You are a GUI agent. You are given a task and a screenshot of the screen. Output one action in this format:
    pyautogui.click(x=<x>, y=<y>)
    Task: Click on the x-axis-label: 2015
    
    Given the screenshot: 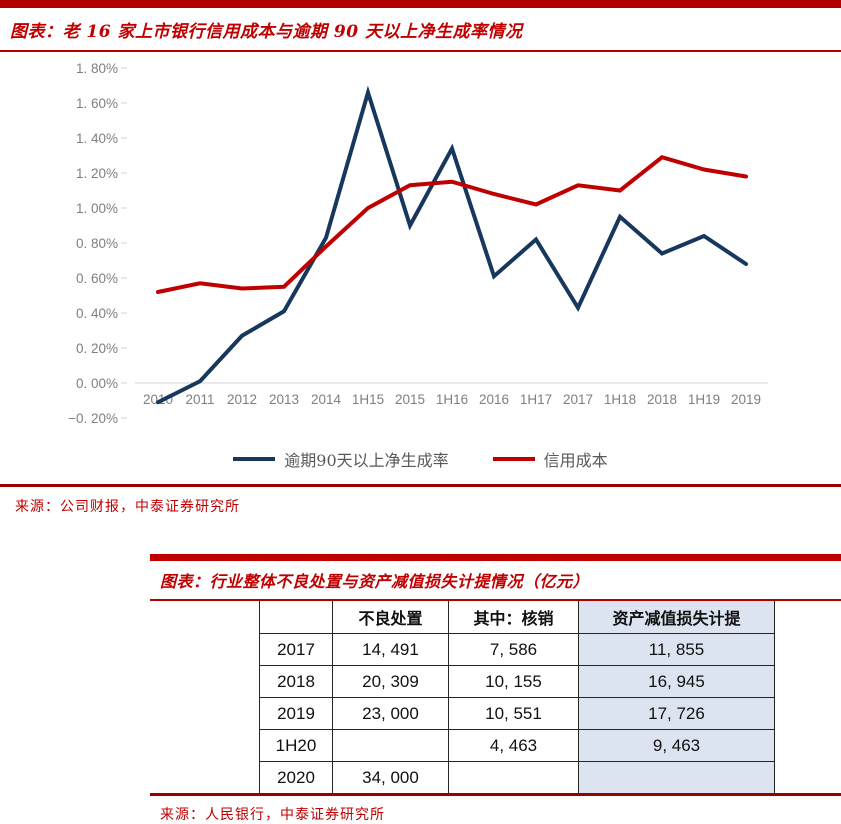 What is the action you would take?
    pyautogui.click(x=410, y=399)
    